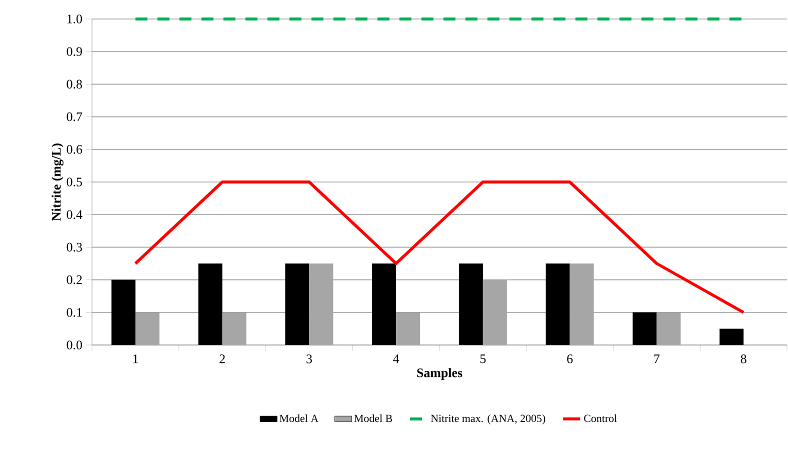 Image resolution: width=788 pixels, height=461 pixels. What do you see at coordinates (74, 345) in the screenshot?
I see `y-tick-label: 0.0` at bounding box center [74, 345].